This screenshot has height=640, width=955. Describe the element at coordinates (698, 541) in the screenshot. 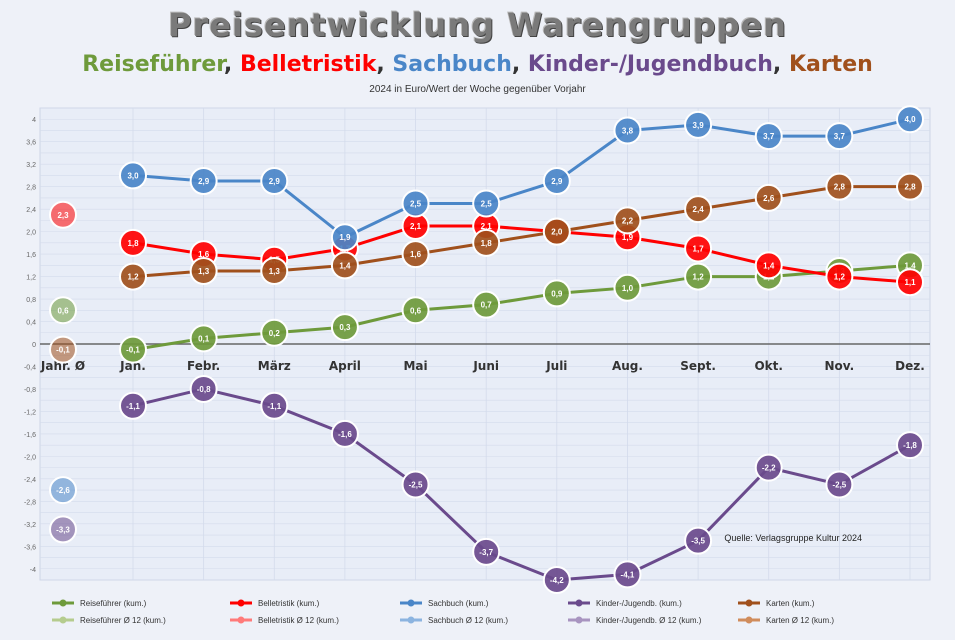

I see `data-label: -3,5` at that location.